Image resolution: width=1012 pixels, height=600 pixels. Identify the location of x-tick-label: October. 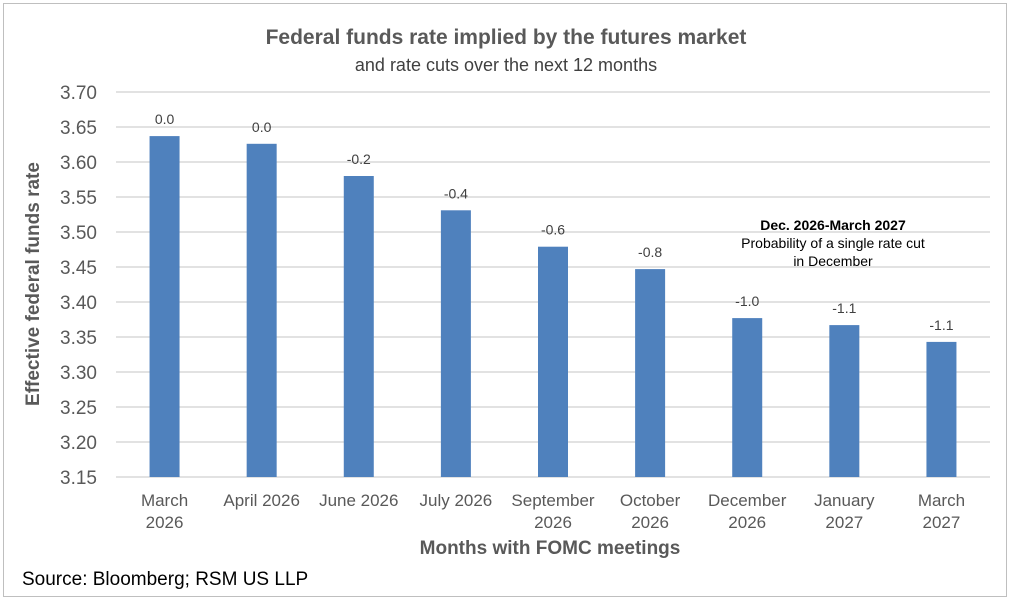
(650, 500).